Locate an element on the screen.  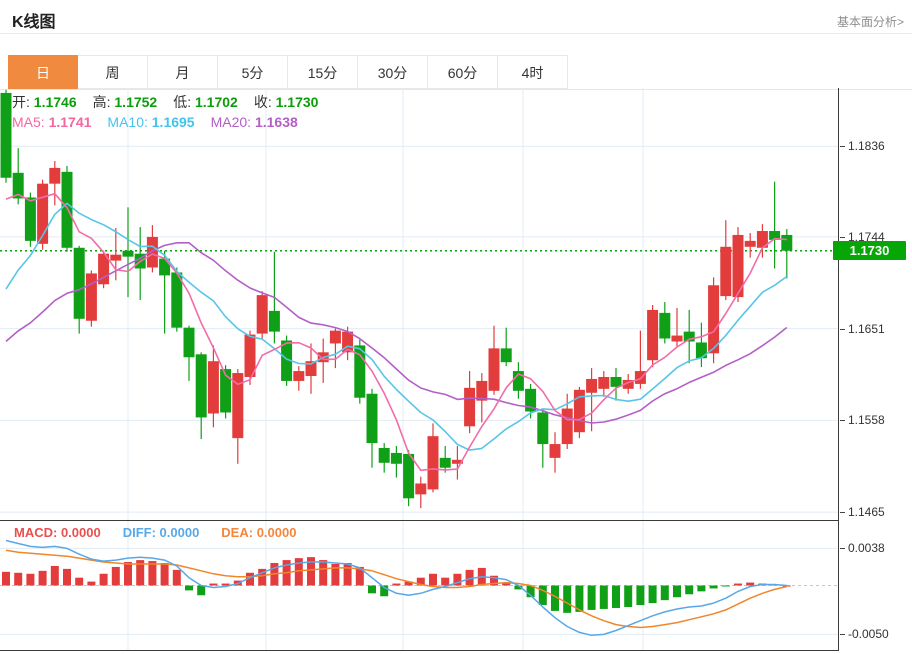
legend-item: 收: 1.1730 is located at coordinates (286, 102).